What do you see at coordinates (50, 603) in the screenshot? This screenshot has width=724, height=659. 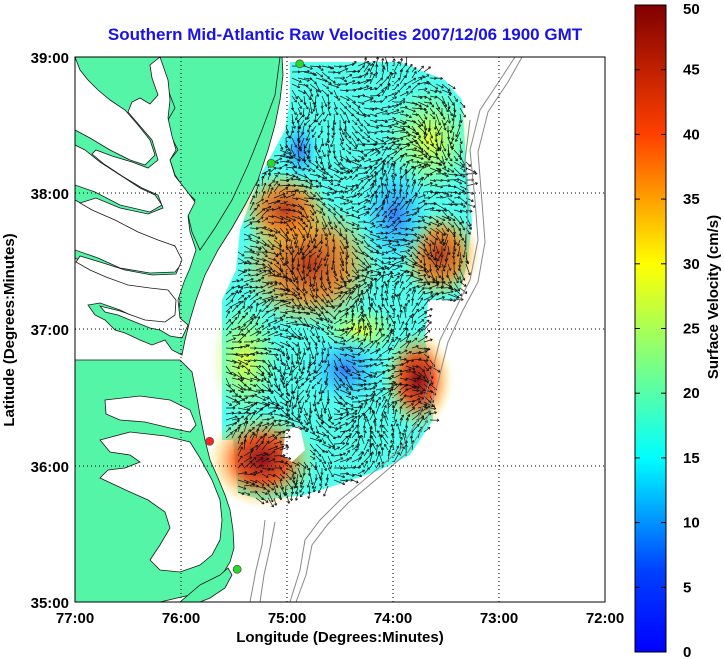 I see `y-tick-label: 35:00` at bounding box center [50, 603].